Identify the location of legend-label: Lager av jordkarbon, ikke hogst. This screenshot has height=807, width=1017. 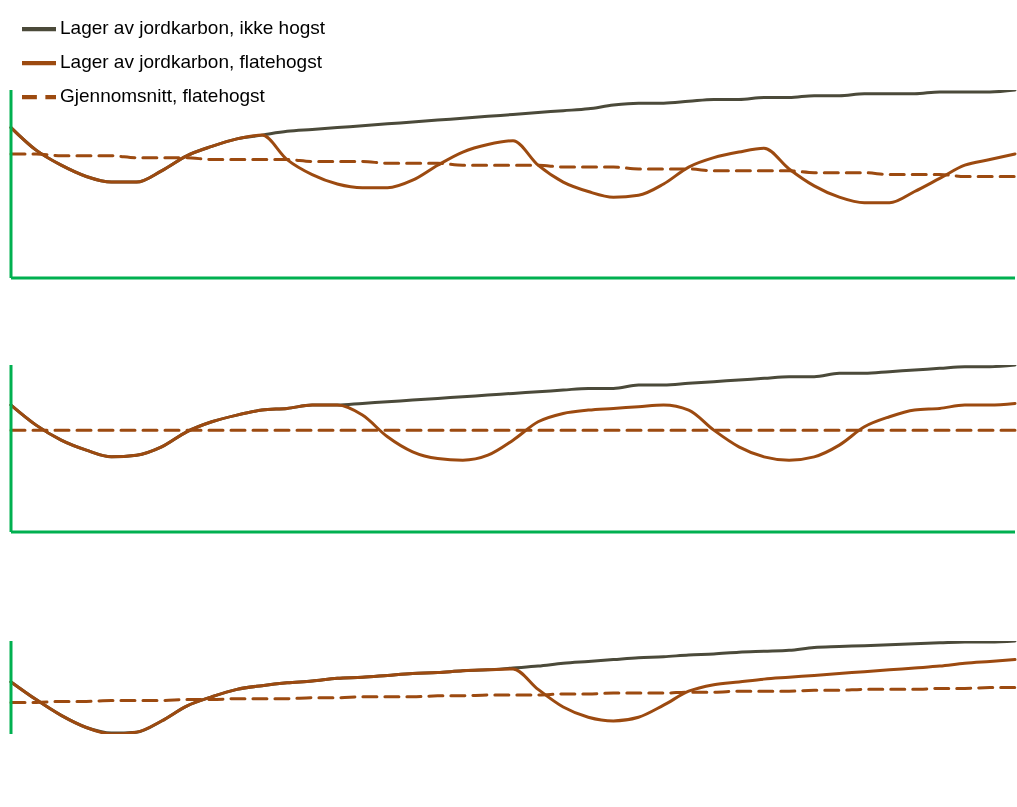
(193, 28).